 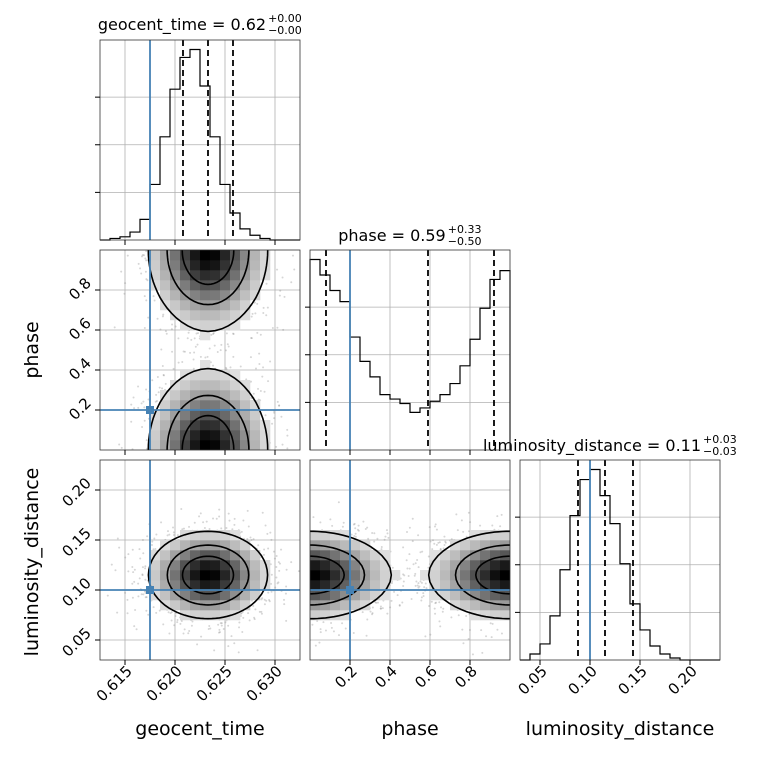 What do you see at coordinates (200, 350) in the screenshot?
I see `frame-geocent_time-phase` at bounding box center [200, 350].